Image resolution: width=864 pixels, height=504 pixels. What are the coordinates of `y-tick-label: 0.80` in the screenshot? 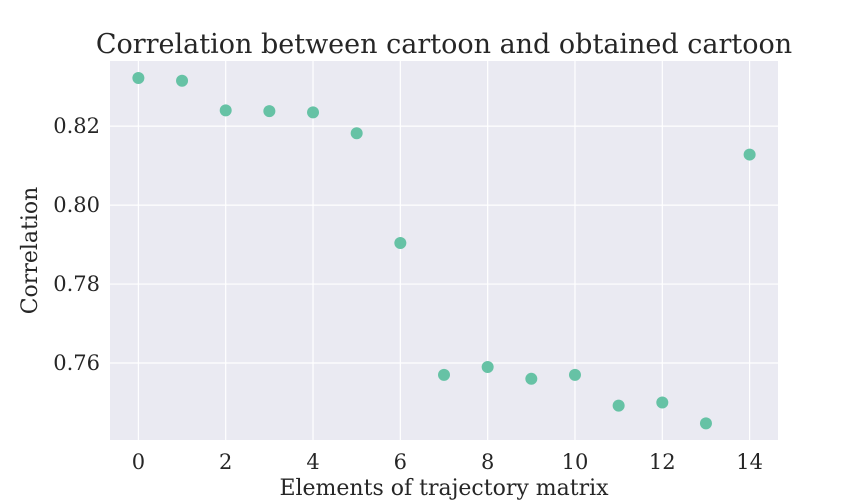 It's located at (76, 205).